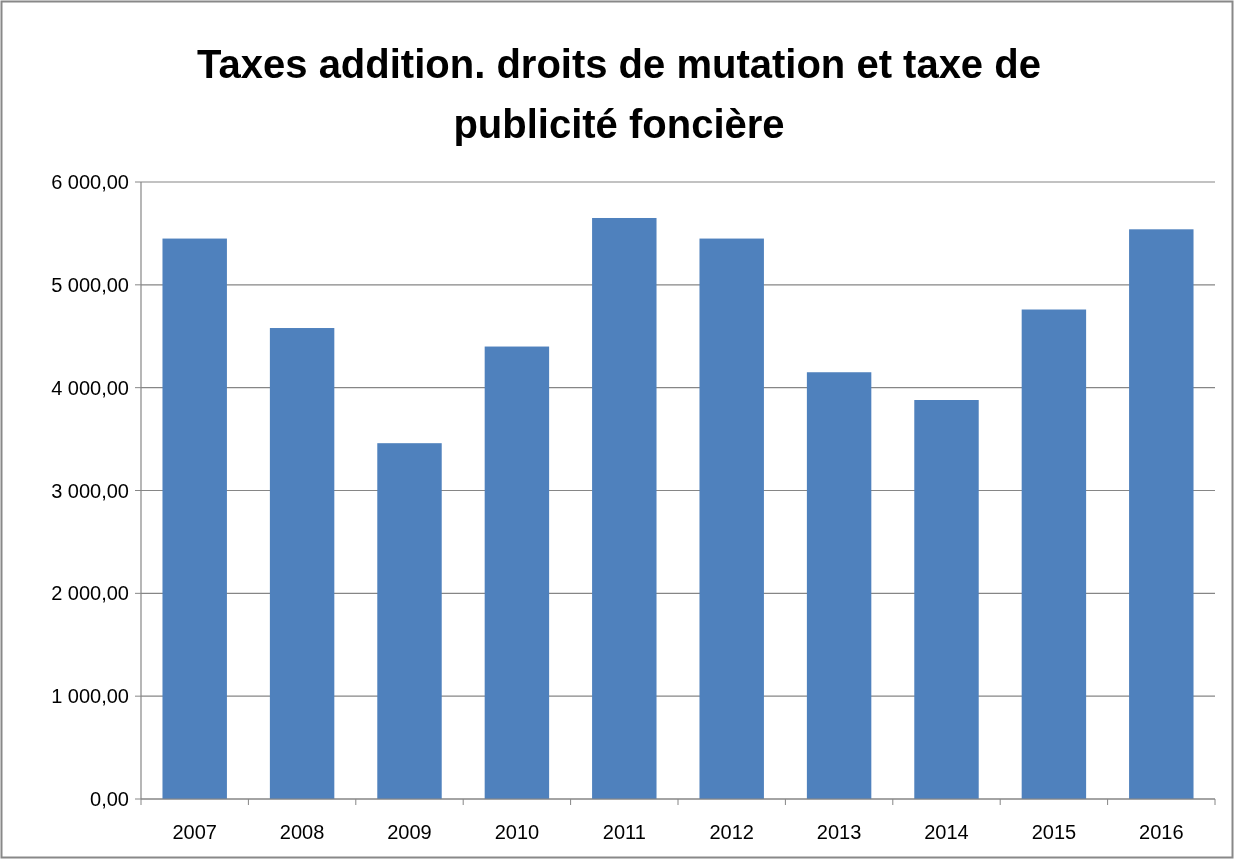 The width and height of the screenshot is (1234, 859). Describe the element at coordinates (90, 182) in the screenshot. I see `y-tick-label: 6 000,00` at that location.